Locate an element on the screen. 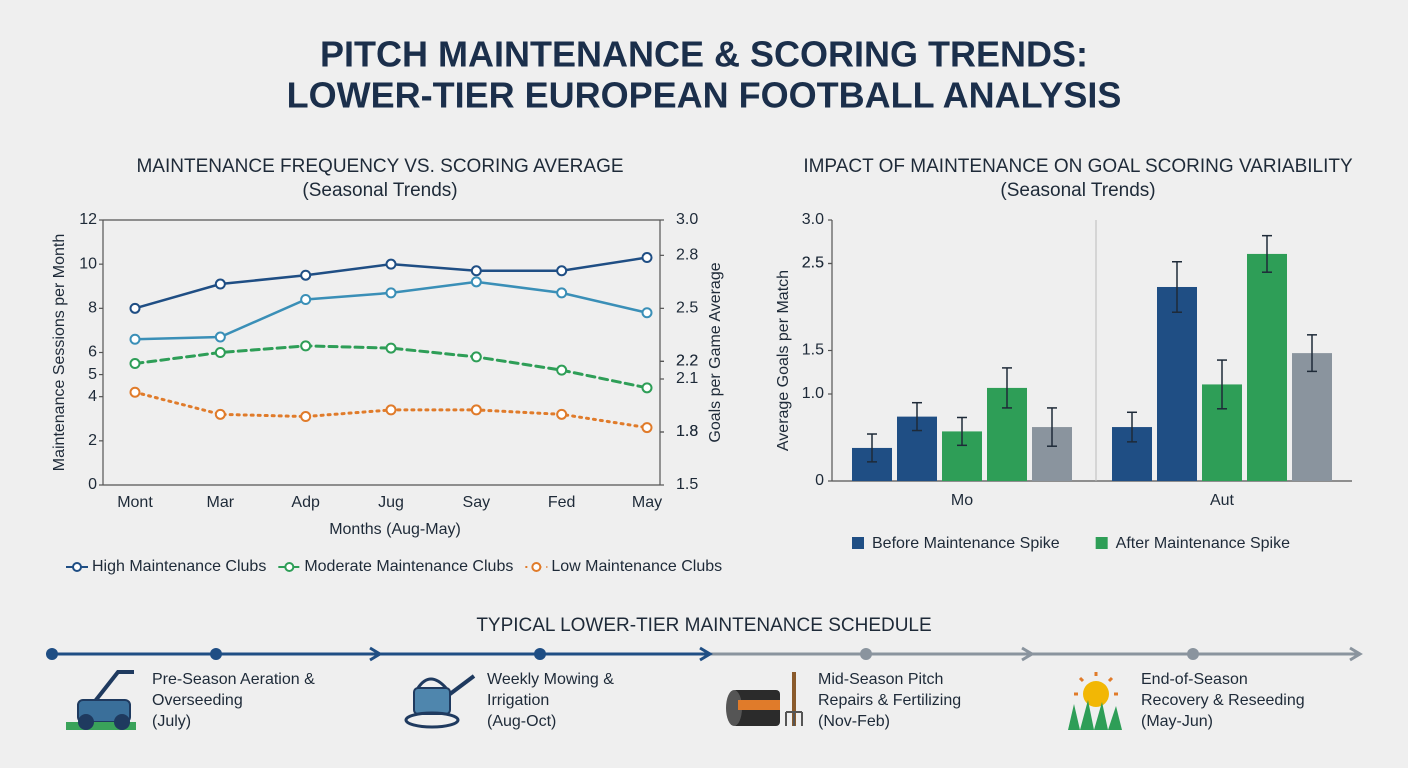 Image resolution: width=1408 pixels, height=768 pixels. x-tick-label: Jug is located at coordinates (391, 502).